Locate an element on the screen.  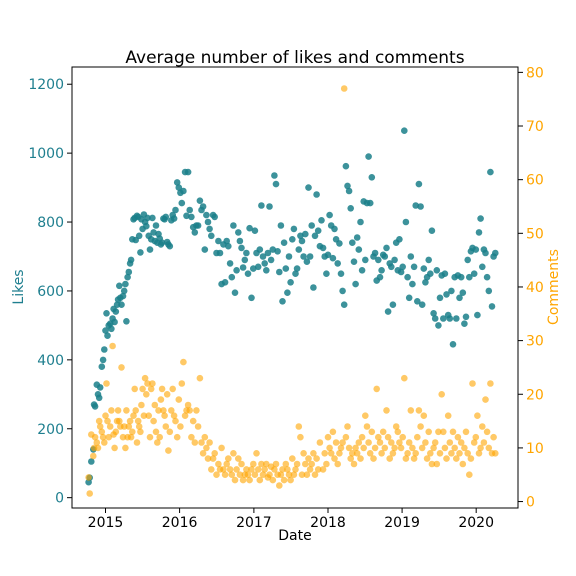
y-right-tick-label: 10 is located at coordinates (535, 449).